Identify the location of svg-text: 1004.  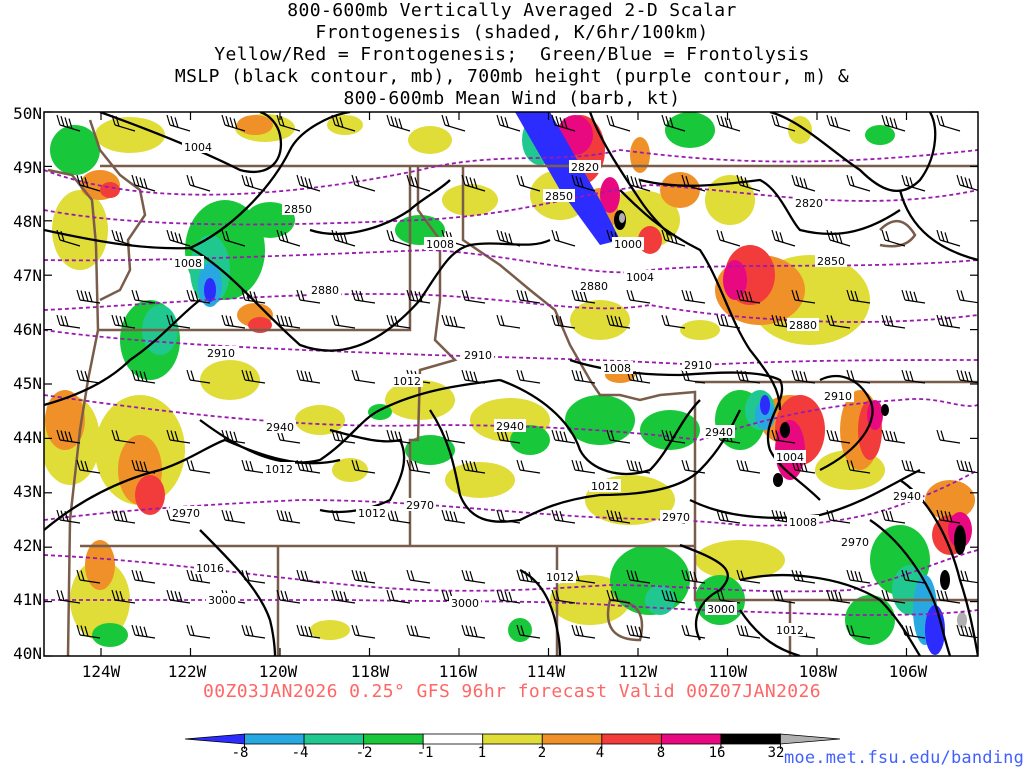
(790, 457).